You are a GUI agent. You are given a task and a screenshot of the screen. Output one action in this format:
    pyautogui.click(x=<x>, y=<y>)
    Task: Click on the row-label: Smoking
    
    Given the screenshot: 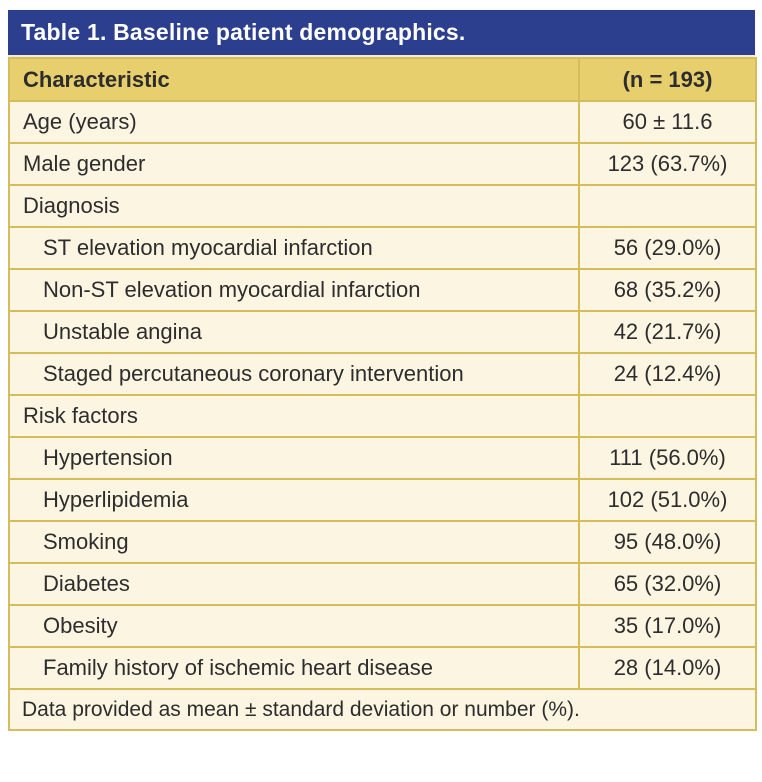 What is the action you would take?
    pyautogui.click(x=294, y=542)
    